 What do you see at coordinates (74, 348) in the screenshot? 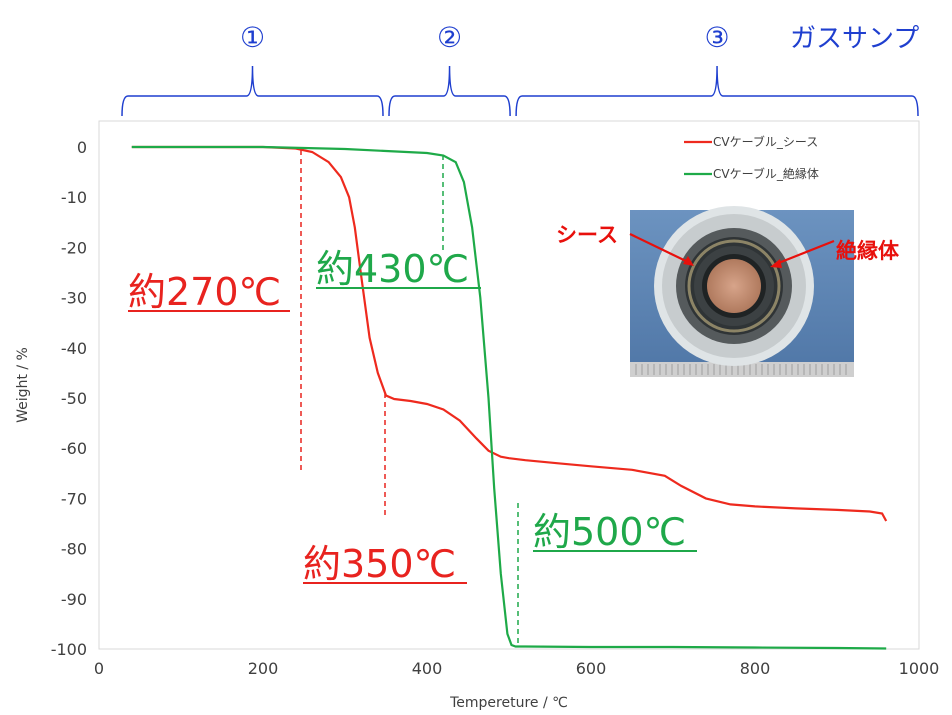
I see `y-tick-label: -40` at bounding box center [74, 348].